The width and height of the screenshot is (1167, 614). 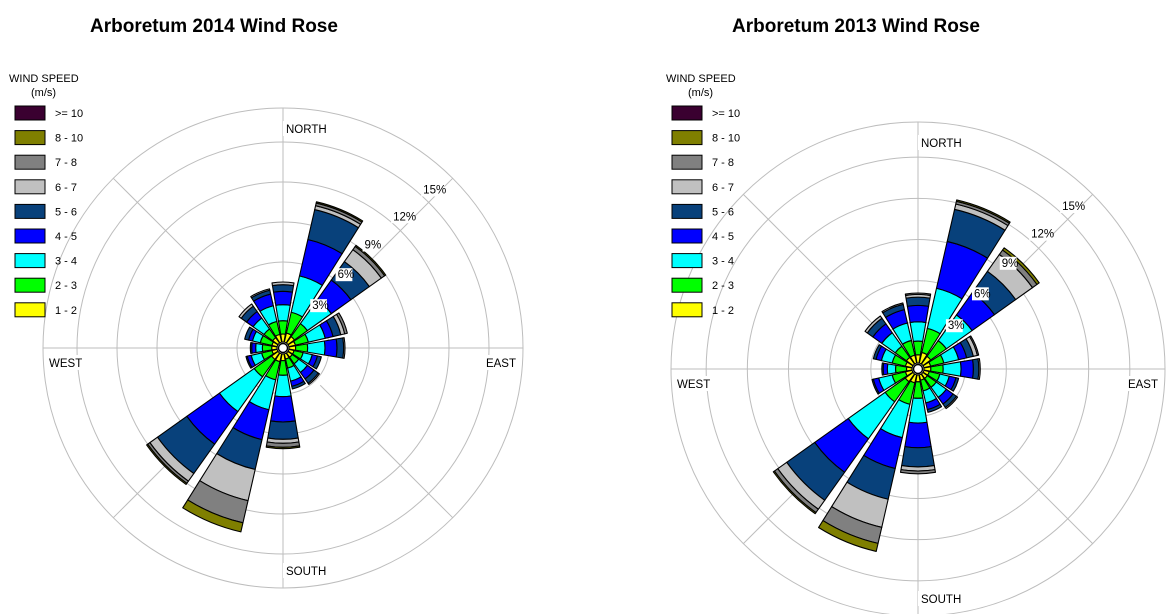 I want to click on center-hub, so click(x=918, y=369).